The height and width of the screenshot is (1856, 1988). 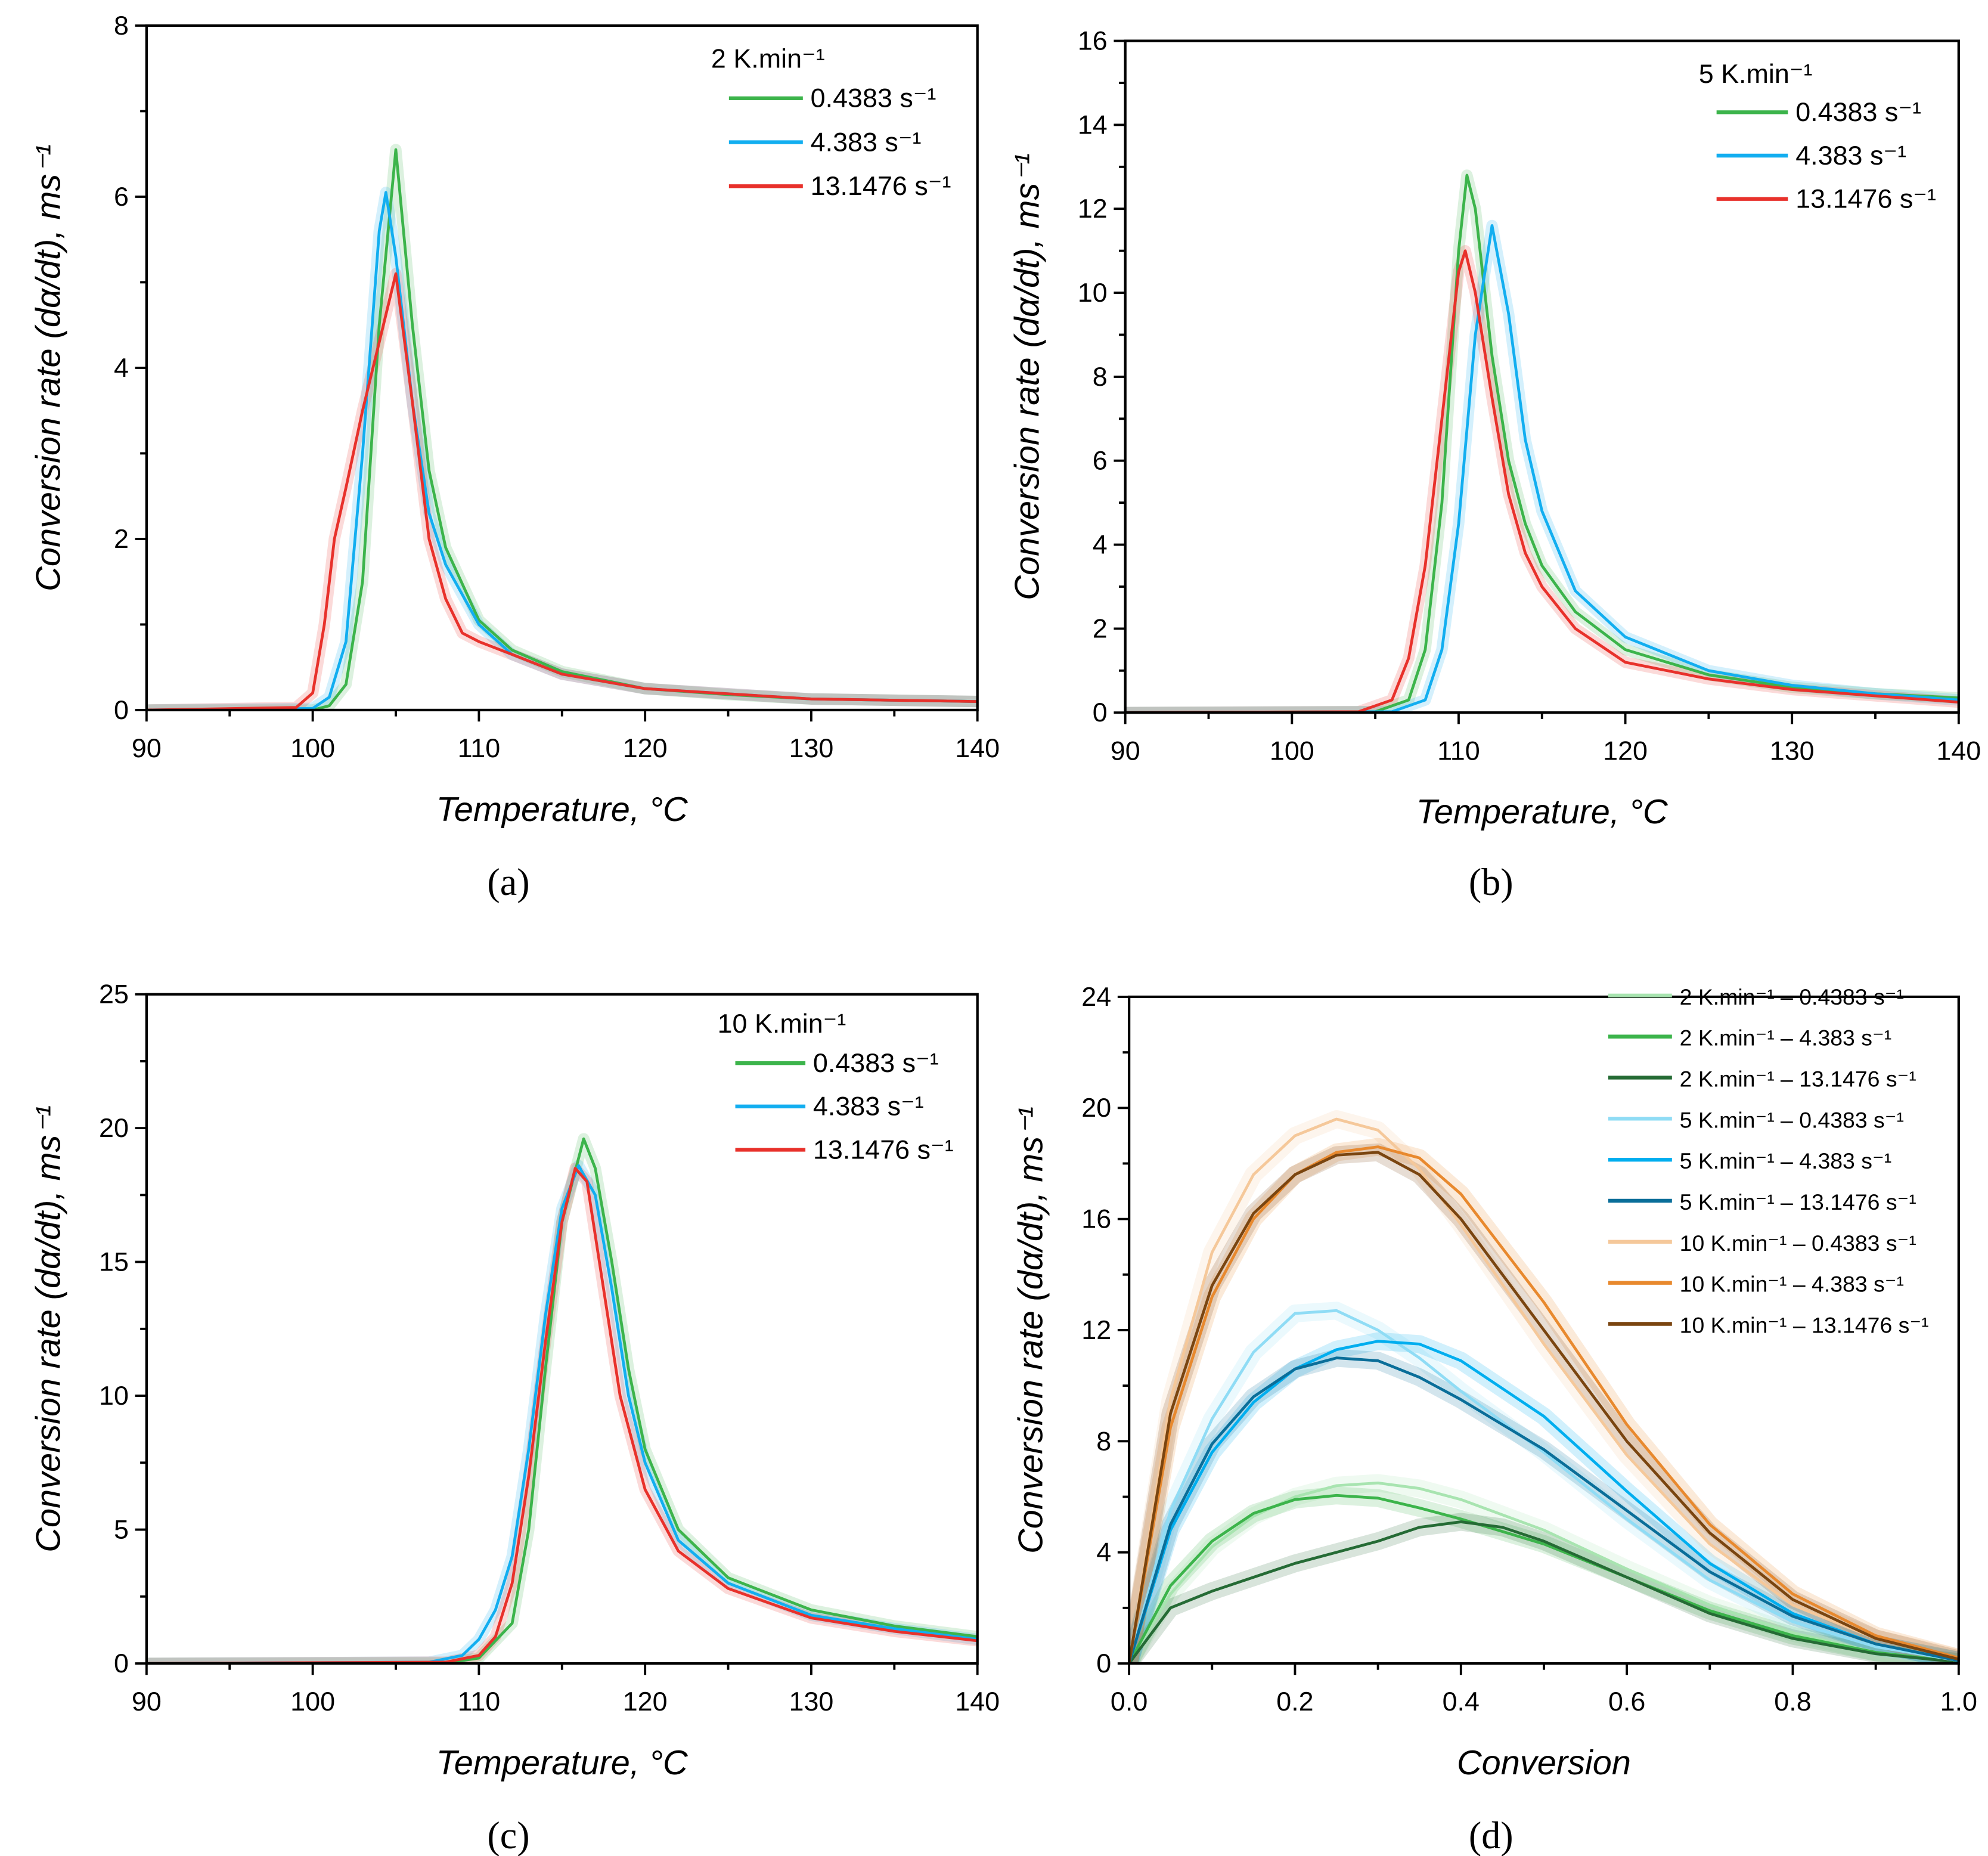 What do you see at coordinates (1798, 1078) in the screenshot?
I see `legend-label: 2 K.min⁻¹ – 13.1476 s⁻¹` at bounding box center [1798, 1078].